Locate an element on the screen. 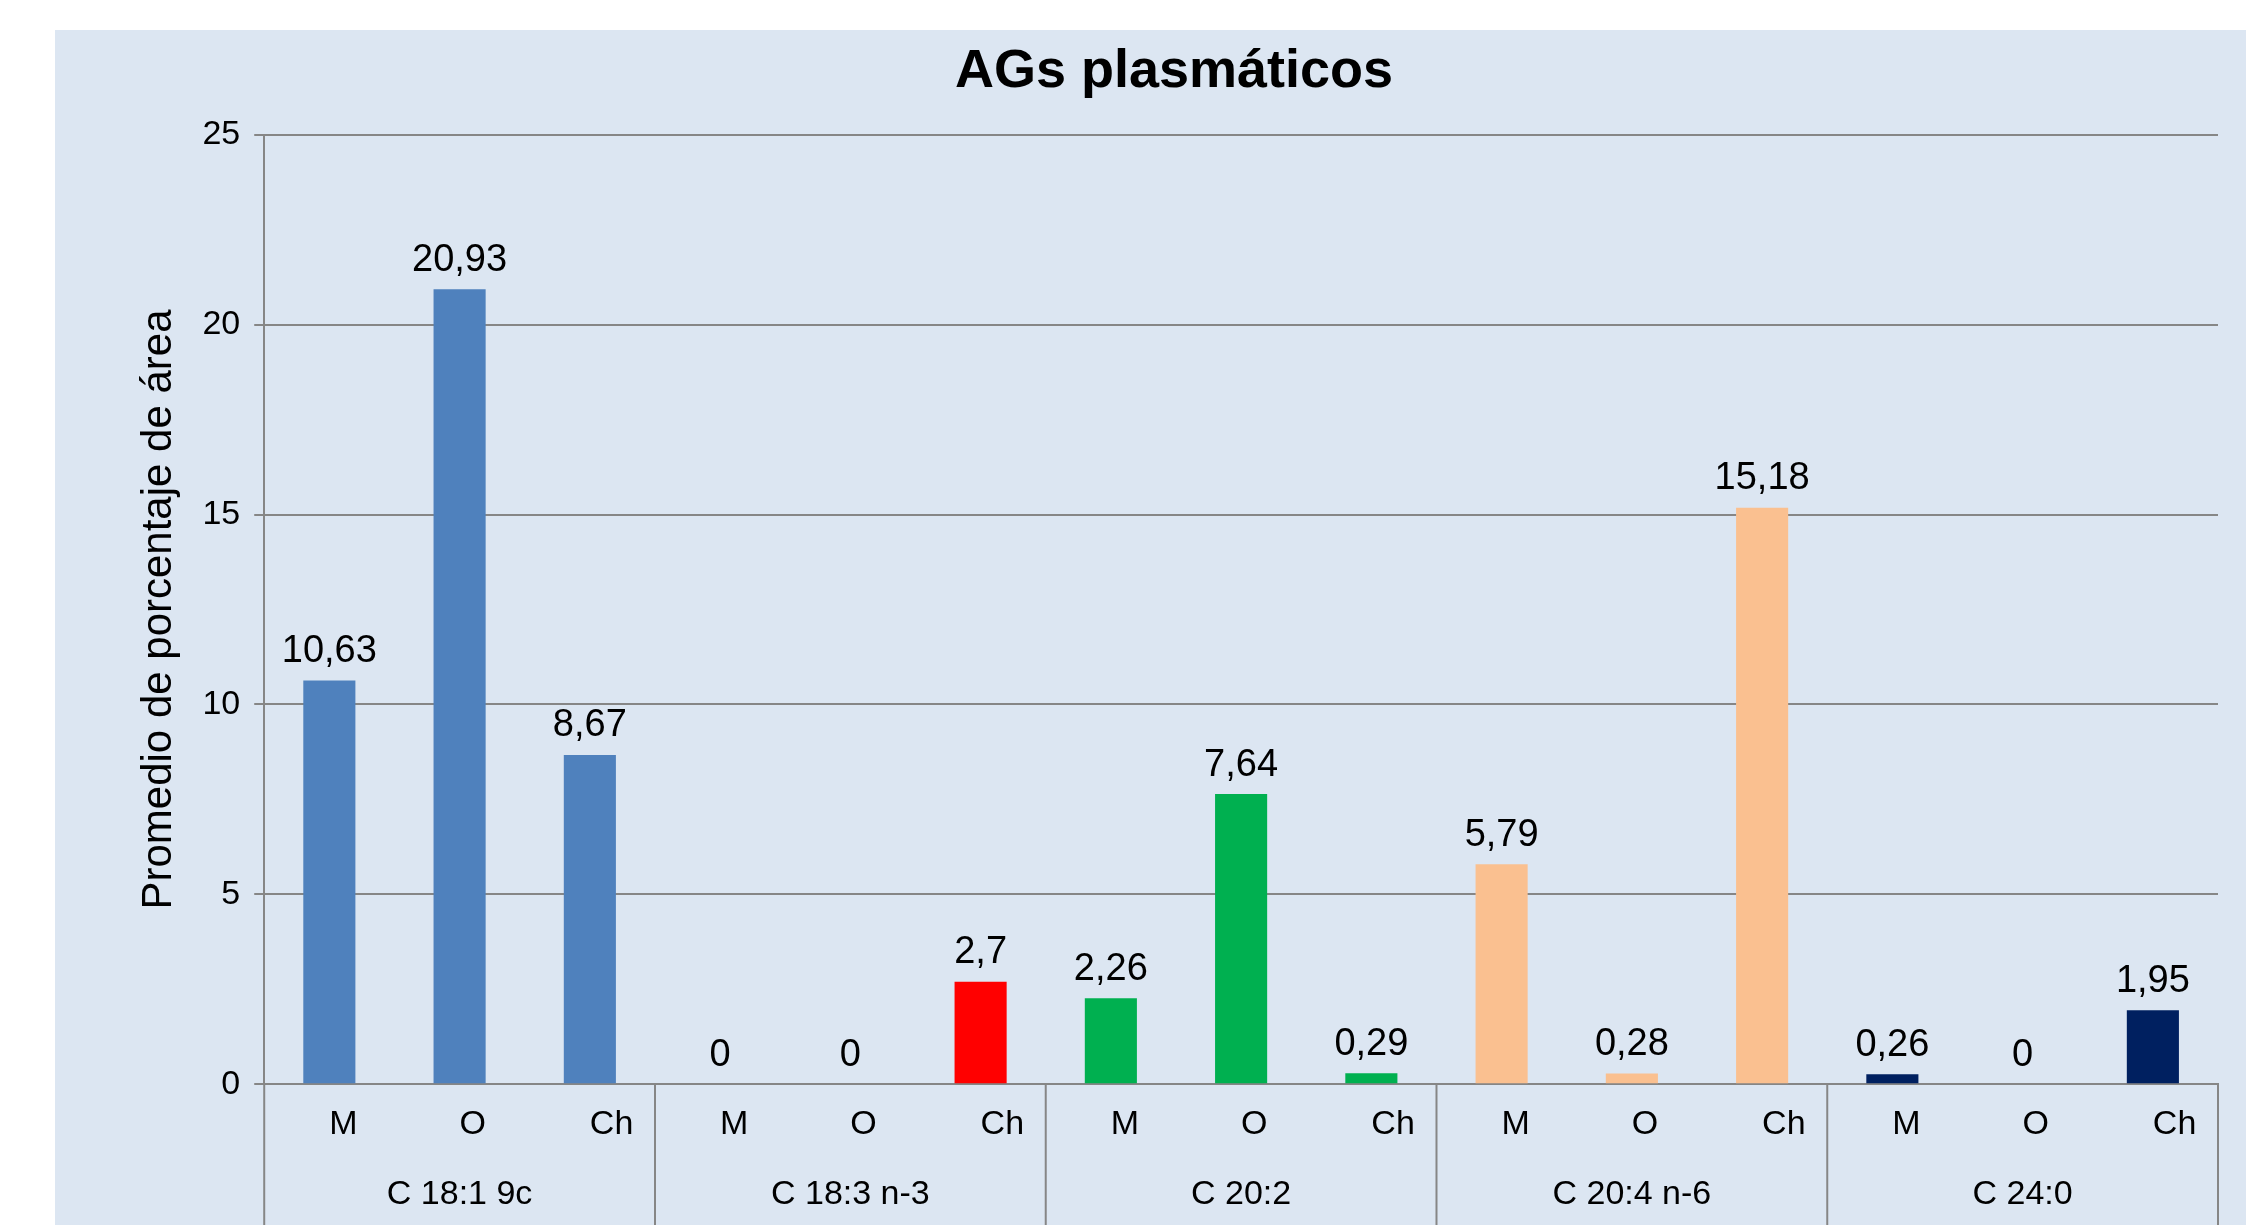  text: C 24:0 is located at coordinates (2022, 1192).